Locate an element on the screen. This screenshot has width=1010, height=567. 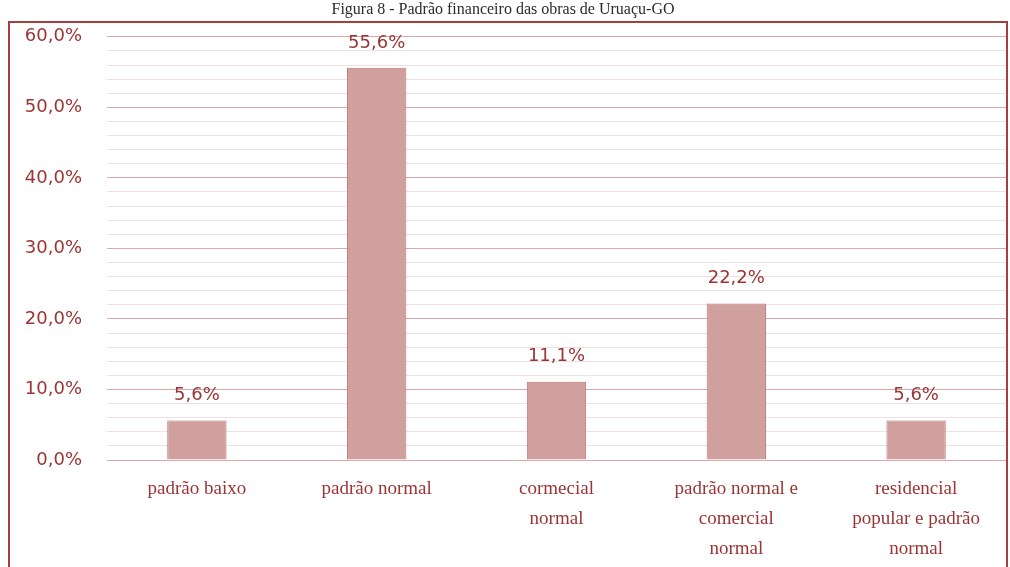
y-tick-label: 50,0% is located at coordinates (53, 106).